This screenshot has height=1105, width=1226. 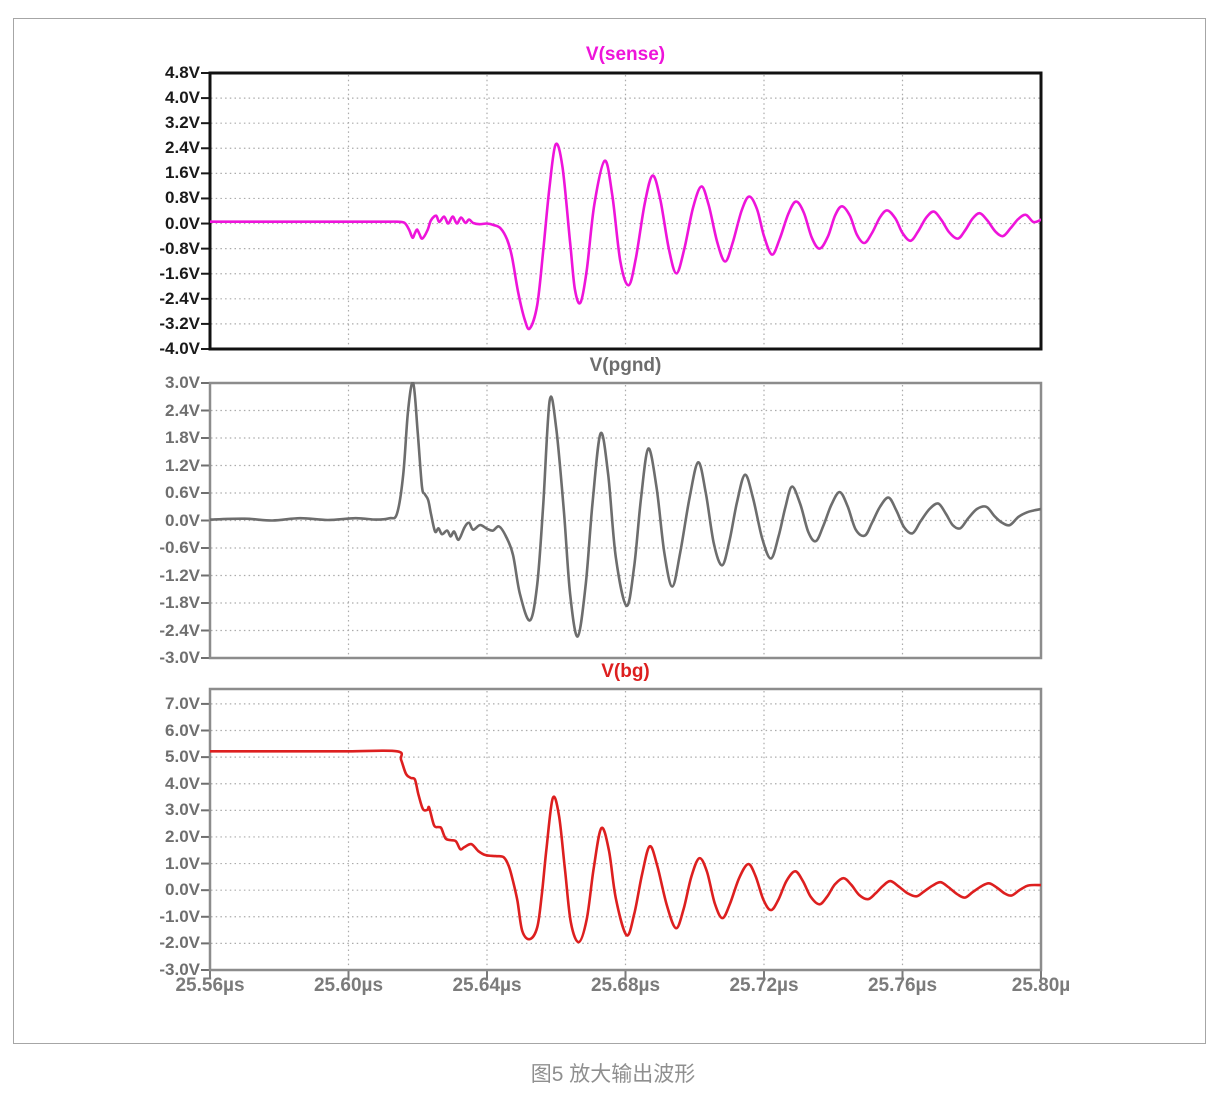 What do you see at coordinates (179, 575) in the screenshot?
I see `y-tick-label: -1.2V` at bounding box center [179, 575].